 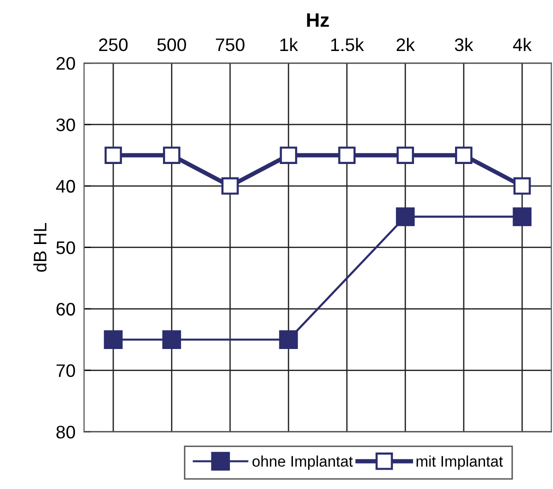 What do you see at coordinates (522, 44) in the screenshot?
I see `x-tick-label: 4k` at bounding box center [522, 44].